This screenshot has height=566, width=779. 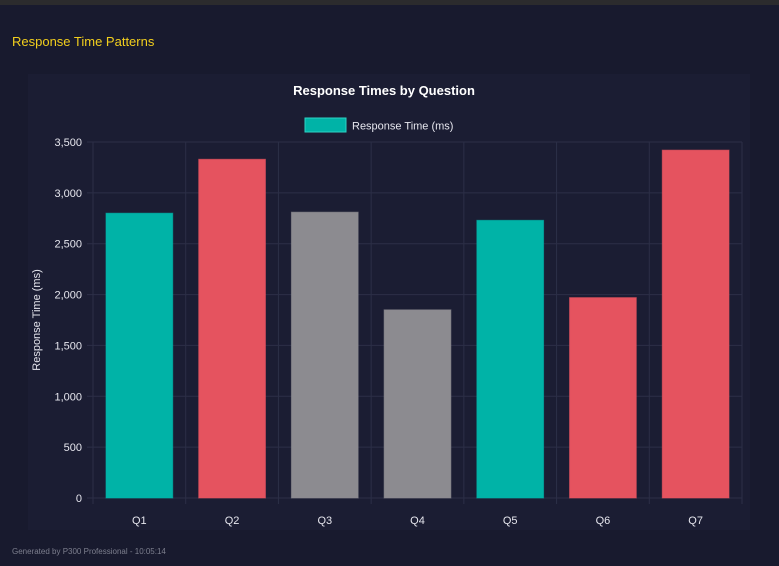 What do you see at coordinates (232, 521) in the screenshot?
I see `x-tick-label: Q2` at bounding box center [232, 521].